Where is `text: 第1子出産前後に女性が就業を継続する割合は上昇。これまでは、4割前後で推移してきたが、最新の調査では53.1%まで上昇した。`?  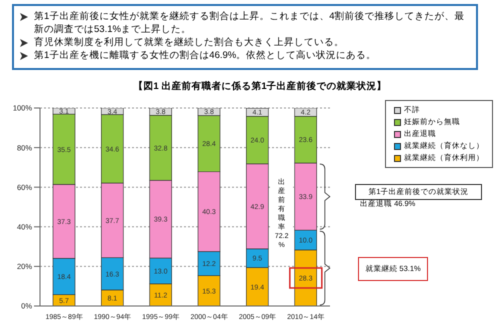 text: 第1子出産前後に女性が就業を継続する割合は上昇。これまでは、4割前後で推移してきたが、最新の調査では53.1%まで上昇した。 is located at coordinates (250, 23).